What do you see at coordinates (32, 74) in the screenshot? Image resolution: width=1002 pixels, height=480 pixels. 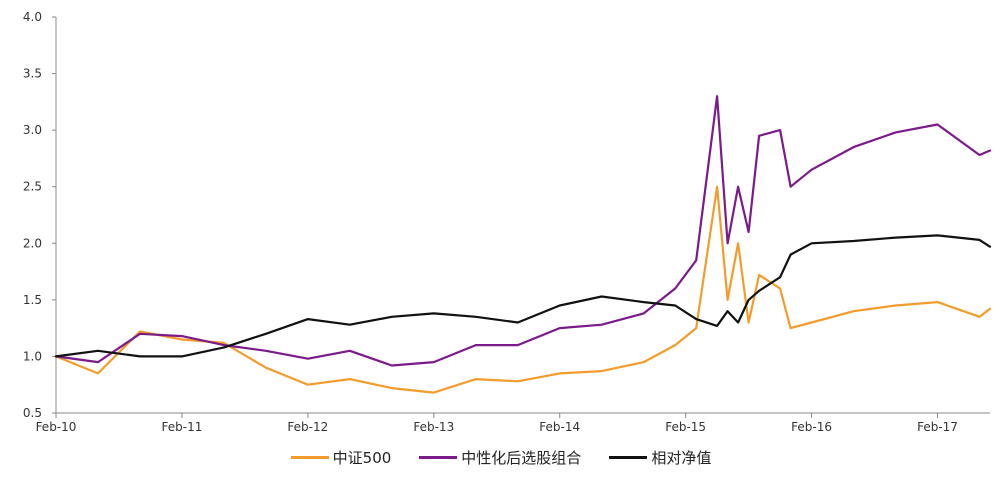 I see `y-tick-label: 3.5` at bounding box center [32, 74].